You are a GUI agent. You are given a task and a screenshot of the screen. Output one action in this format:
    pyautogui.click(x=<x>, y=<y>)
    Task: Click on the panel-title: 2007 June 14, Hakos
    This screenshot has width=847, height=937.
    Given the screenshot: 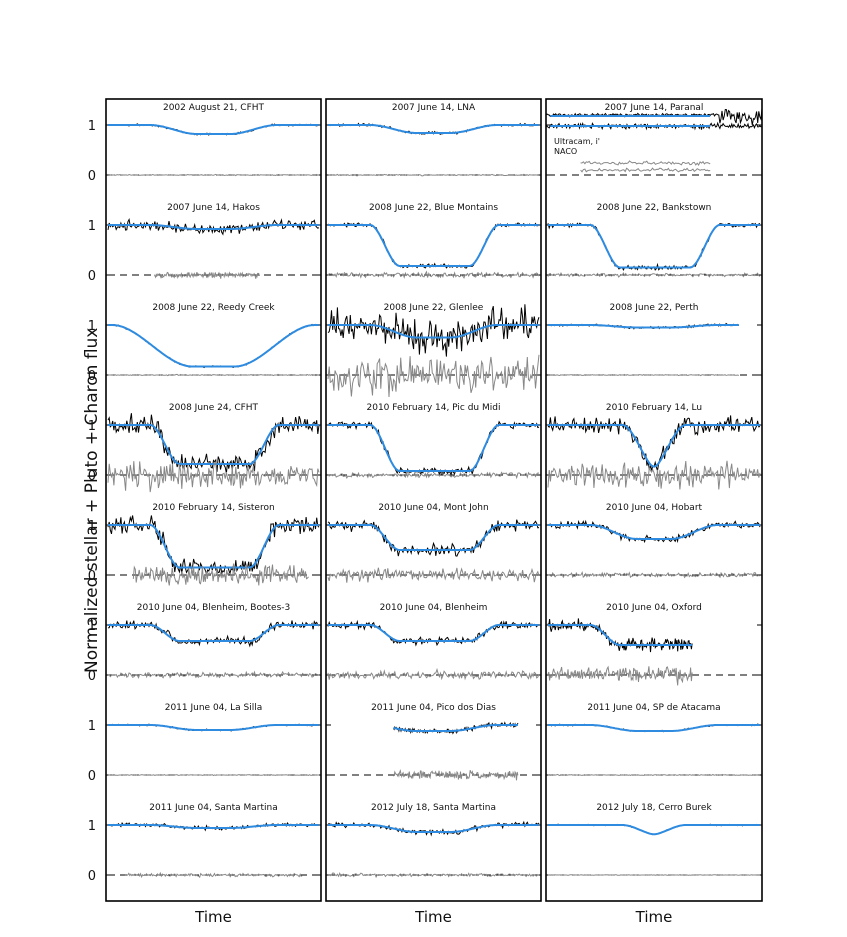 What is the action you would take?
    pyautogui.click(x=213, y=208)
    